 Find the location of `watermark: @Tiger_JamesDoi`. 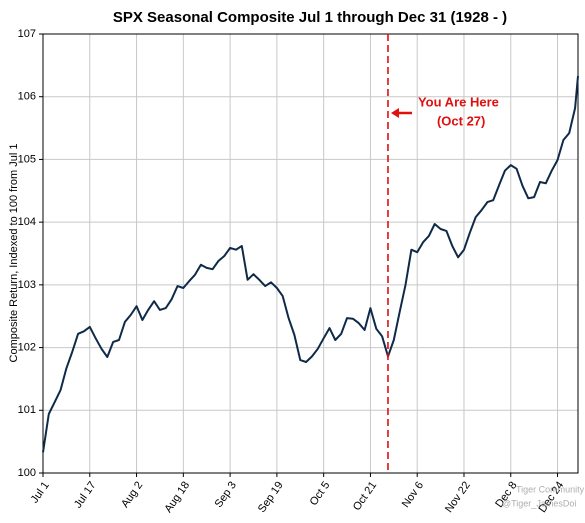

watermark: @Tiger_JamesDoi is located at coordinates (539, 503).